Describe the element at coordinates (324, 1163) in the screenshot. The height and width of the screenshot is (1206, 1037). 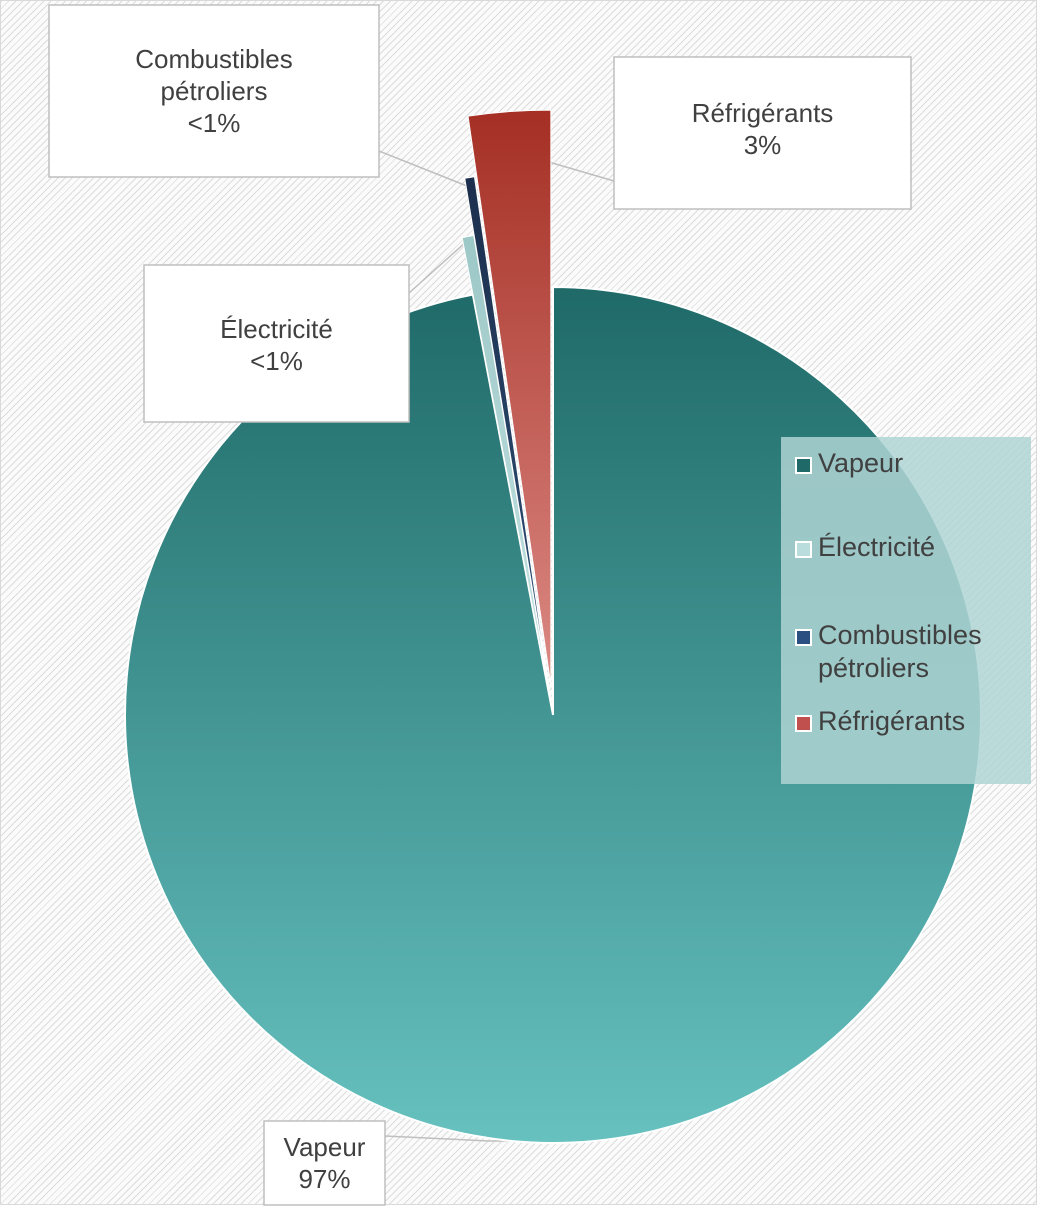
I see `data-label-vapeur: Vapeur 97%` at that location.